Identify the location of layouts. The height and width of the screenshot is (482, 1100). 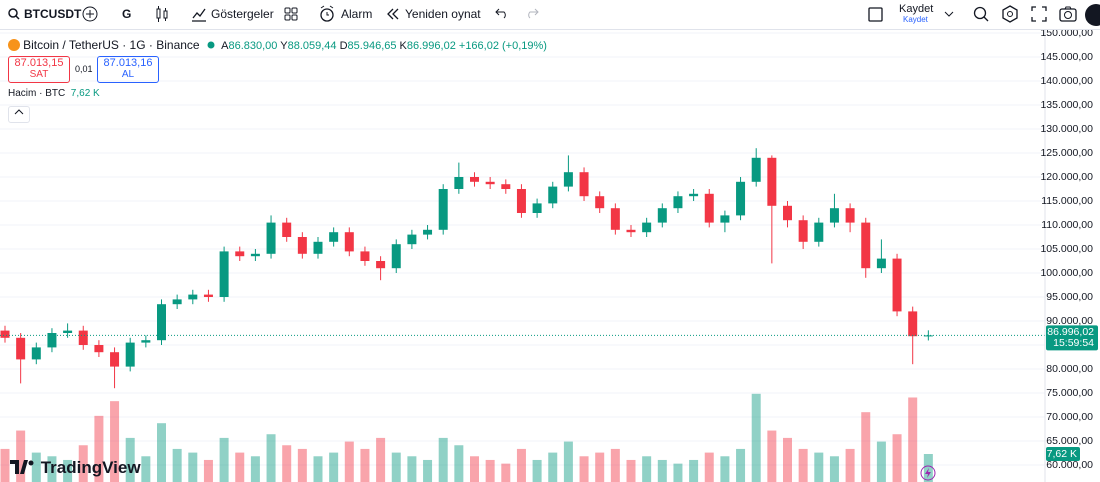
(291, 14).